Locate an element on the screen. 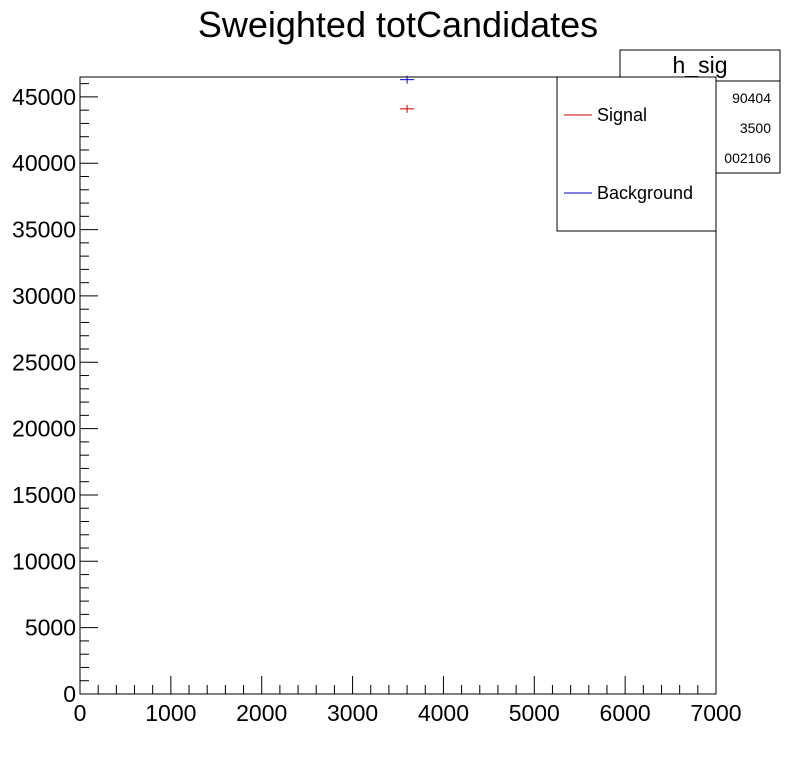  stats-value-1: 90404 is located at coordinates (751, 98).